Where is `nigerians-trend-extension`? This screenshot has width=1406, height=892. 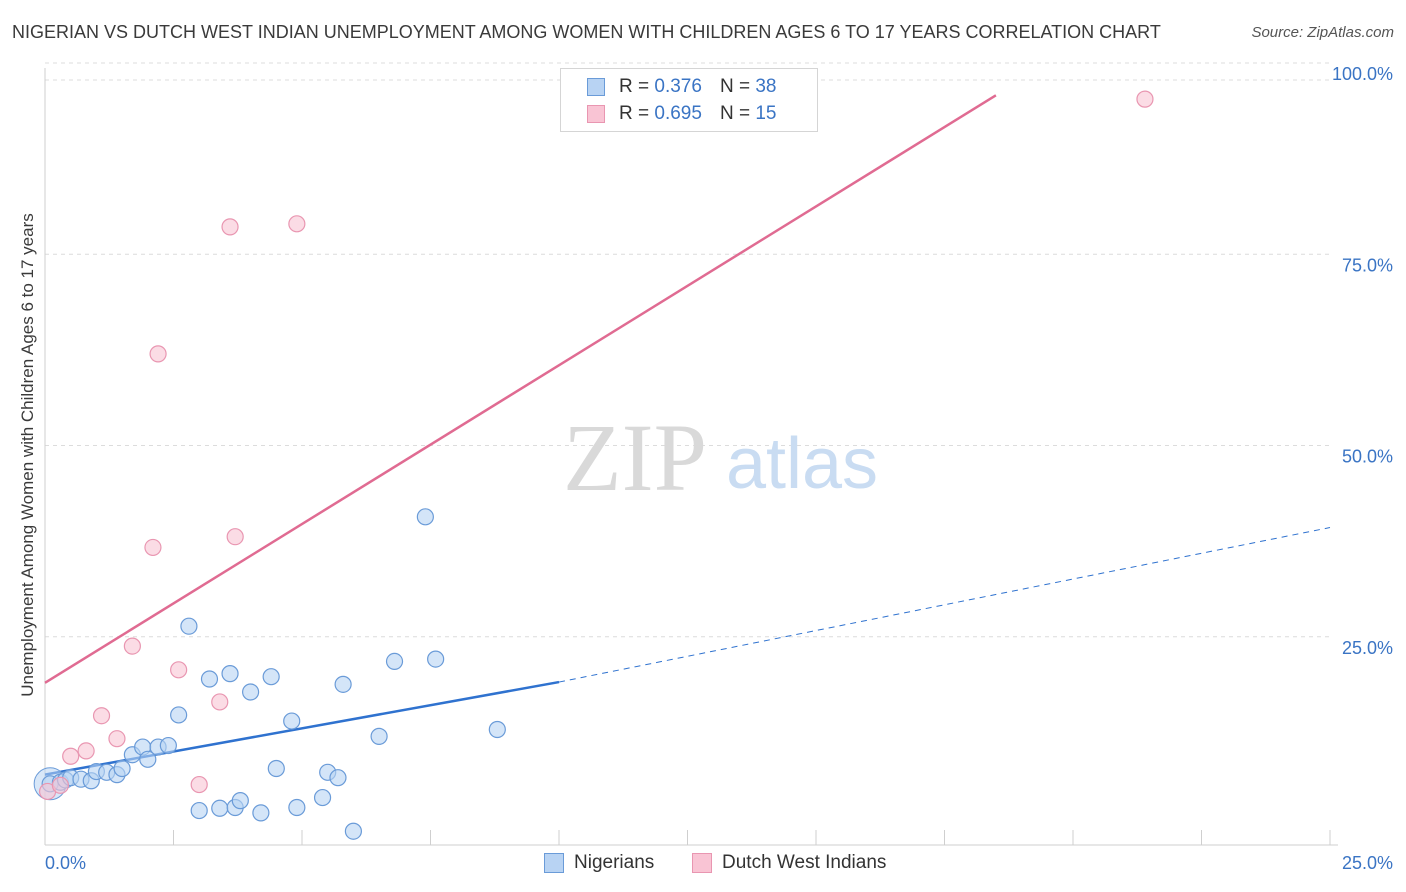 nigerians-trend-extension is located at coordinates (944, 605).